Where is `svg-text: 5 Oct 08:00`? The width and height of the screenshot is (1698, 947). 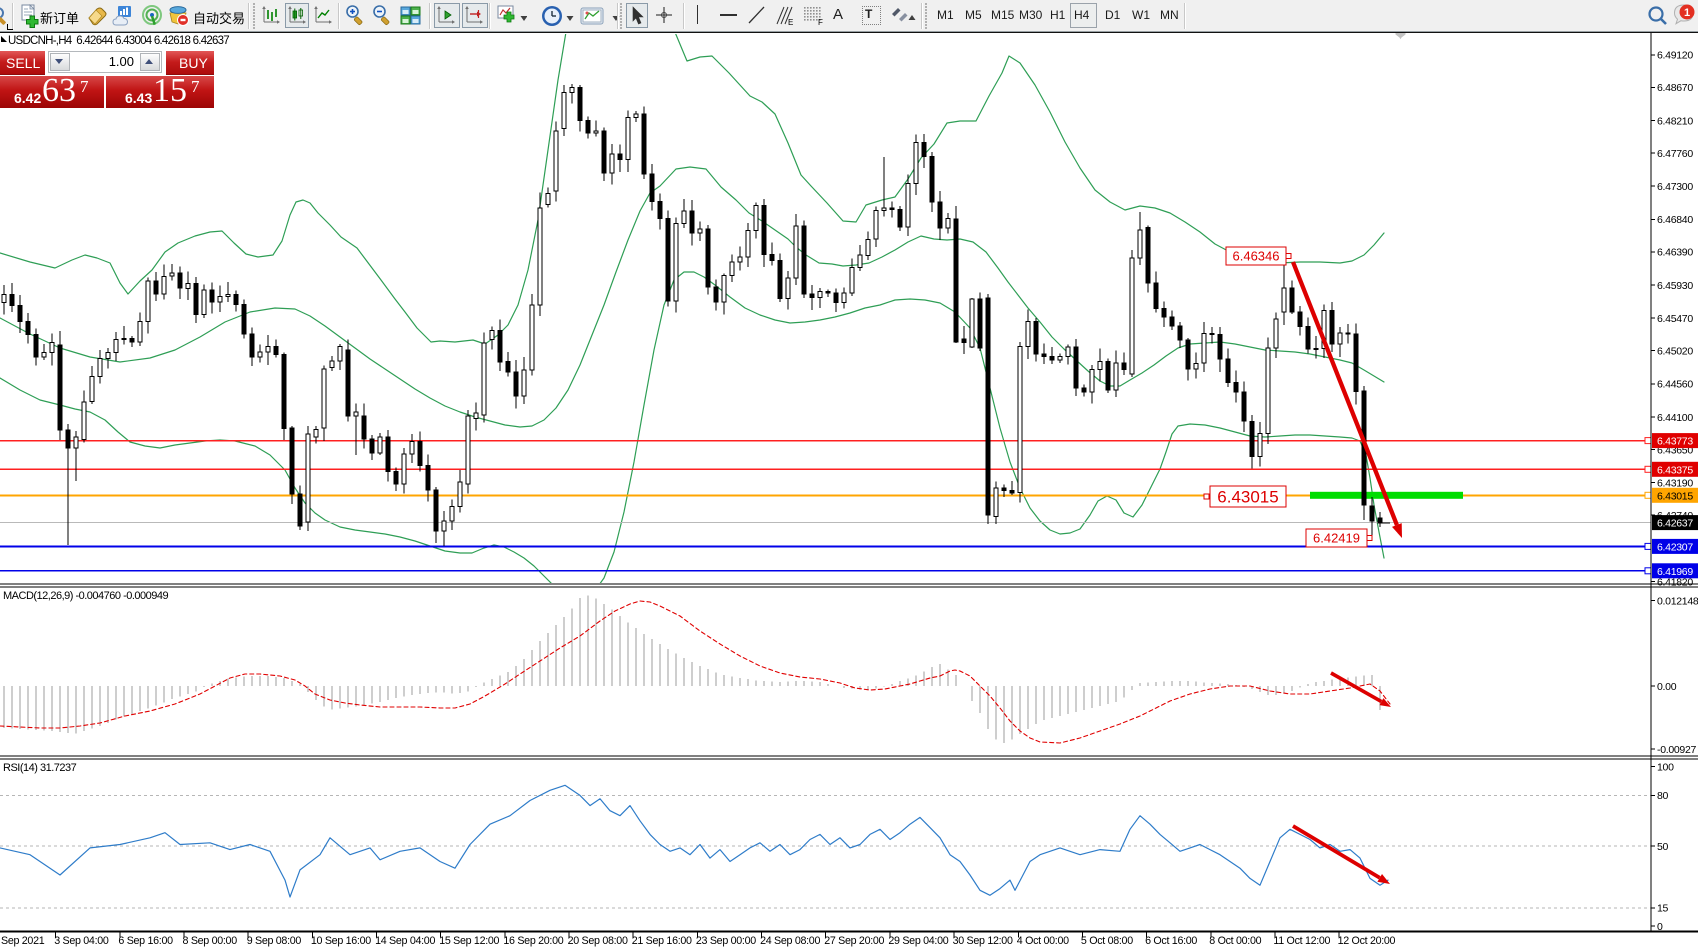 svg-text: 5 Oct 08:00 is located at coordinates (1107, 941).